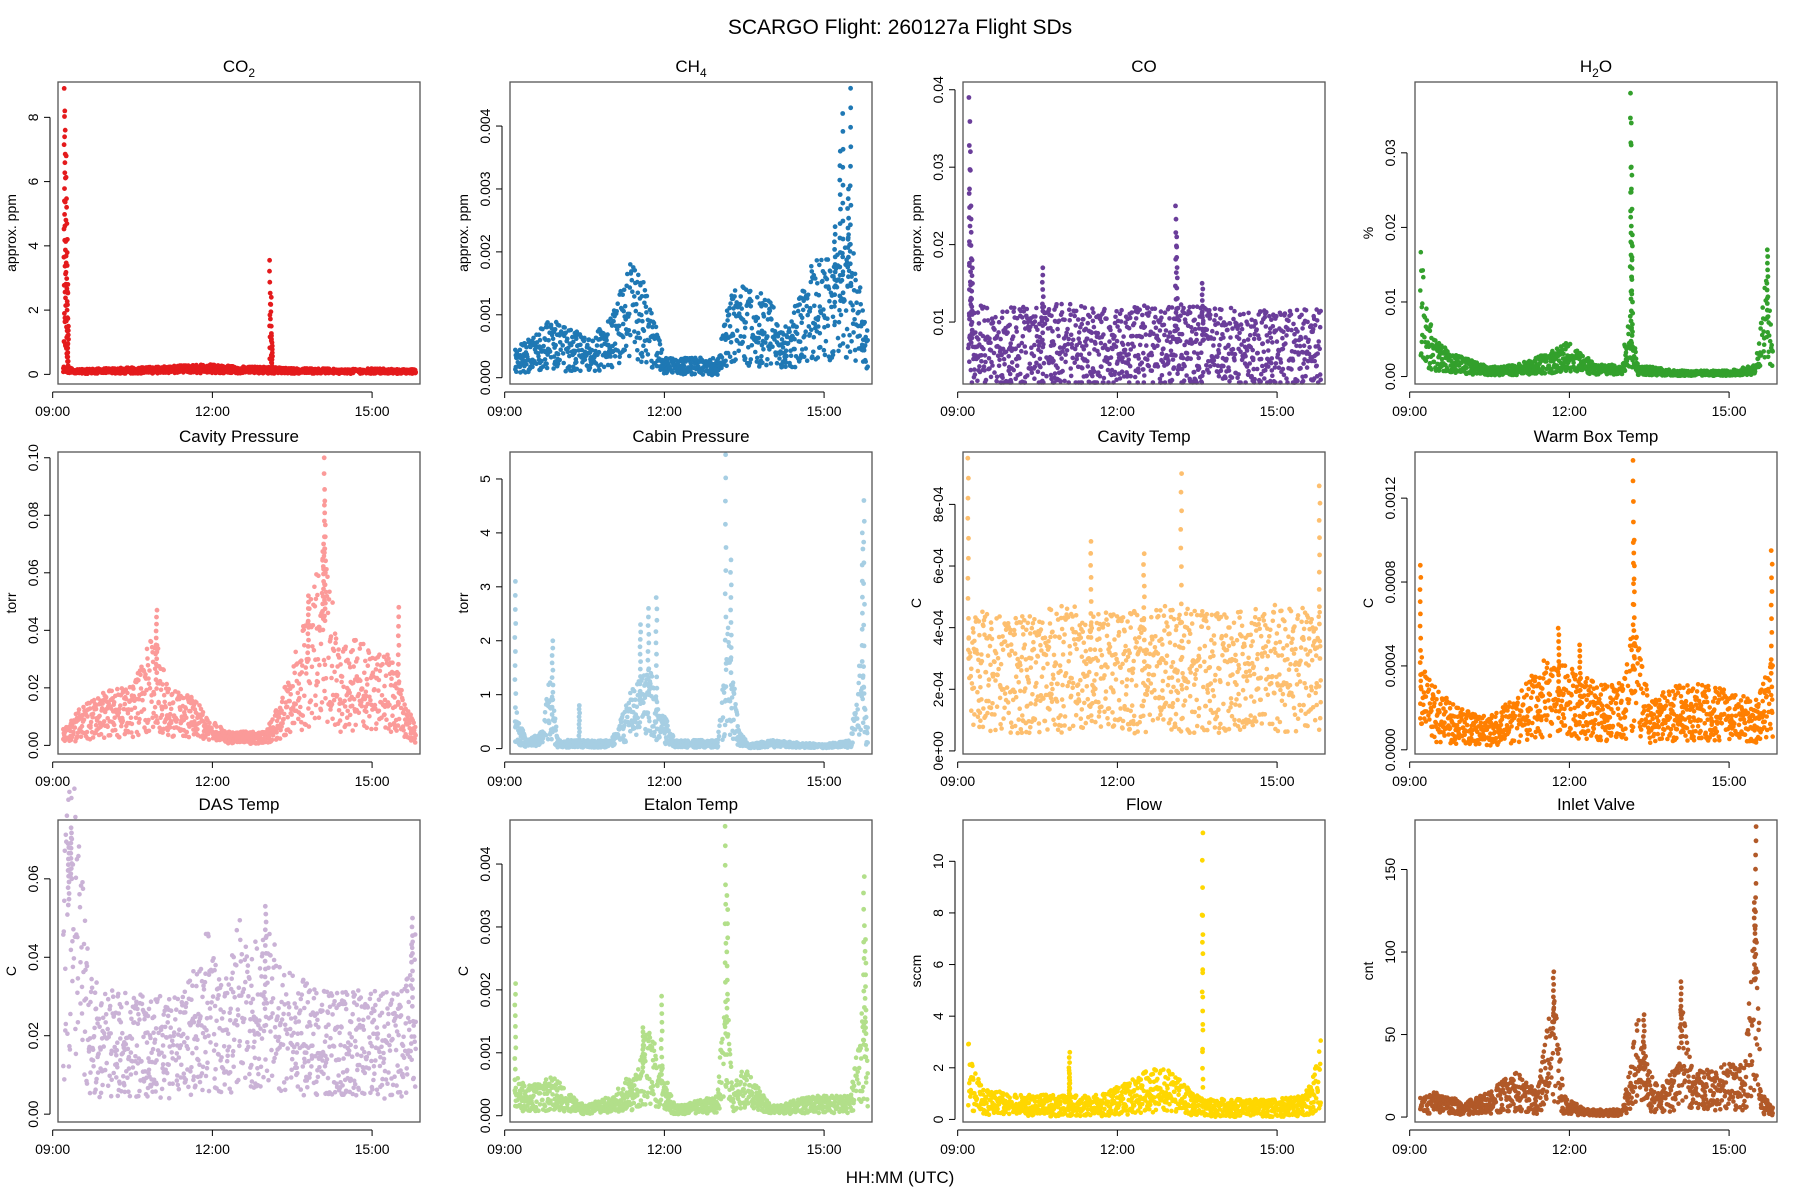  Describe the element at coordinates (33, 246) in the screenshot. I see `y-tick-label: 4` at that location.